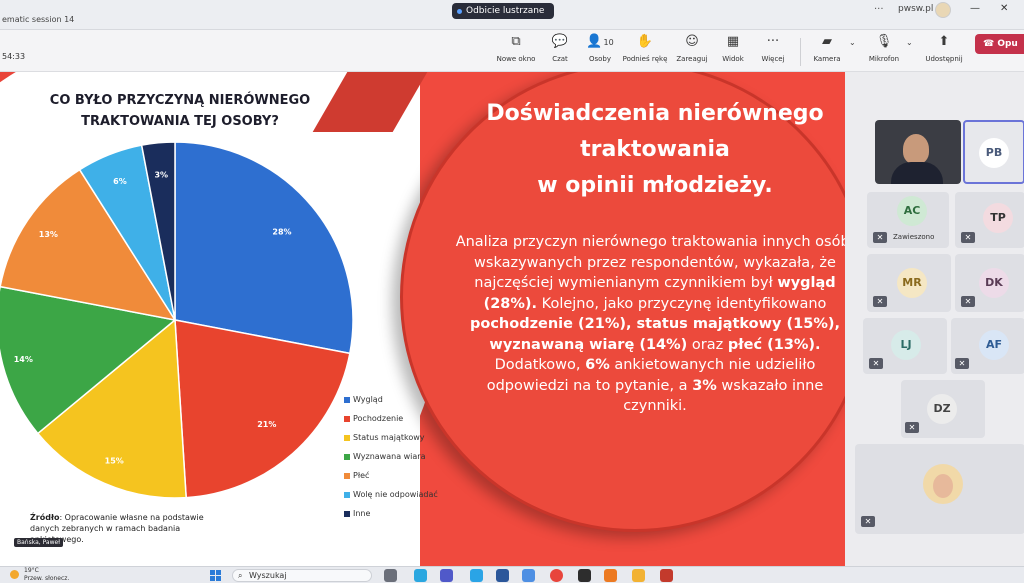 Image resolution: width=1024 pixels, height=583 pixels. What do you see at coordinates (987, 346) in the screenshot?
I see `participant-tile-af: AF ✕` at bounding box center [987, 346].